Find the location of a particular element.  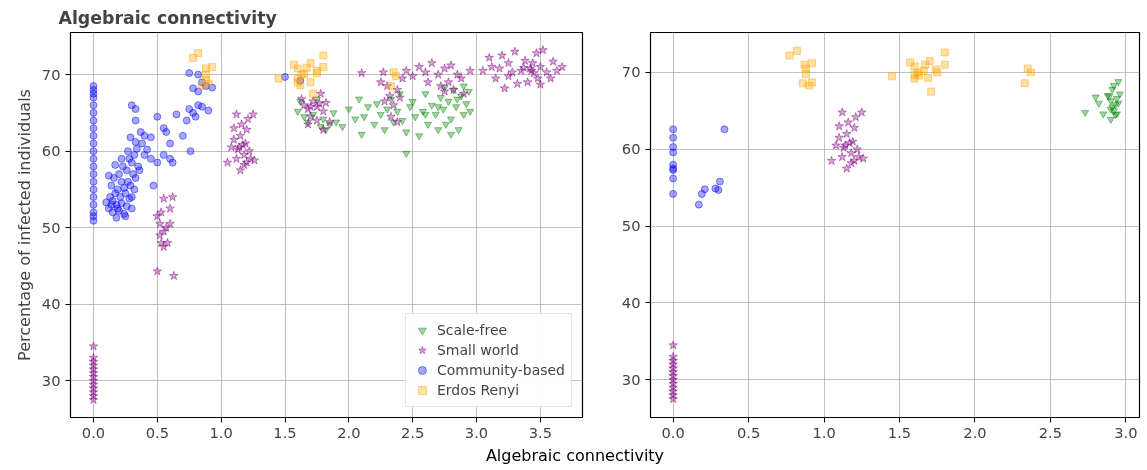

legend-label: Erdos Renyi is located at coordinates (478, 390).